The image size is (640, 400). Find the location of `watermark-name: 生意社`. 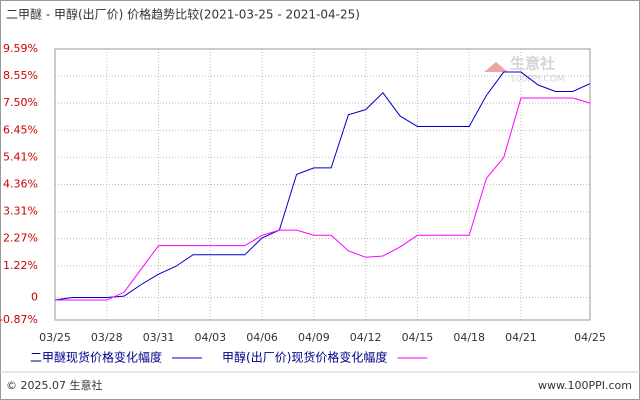

watermark-name: 生意社 is located at coordinates (532, 64).